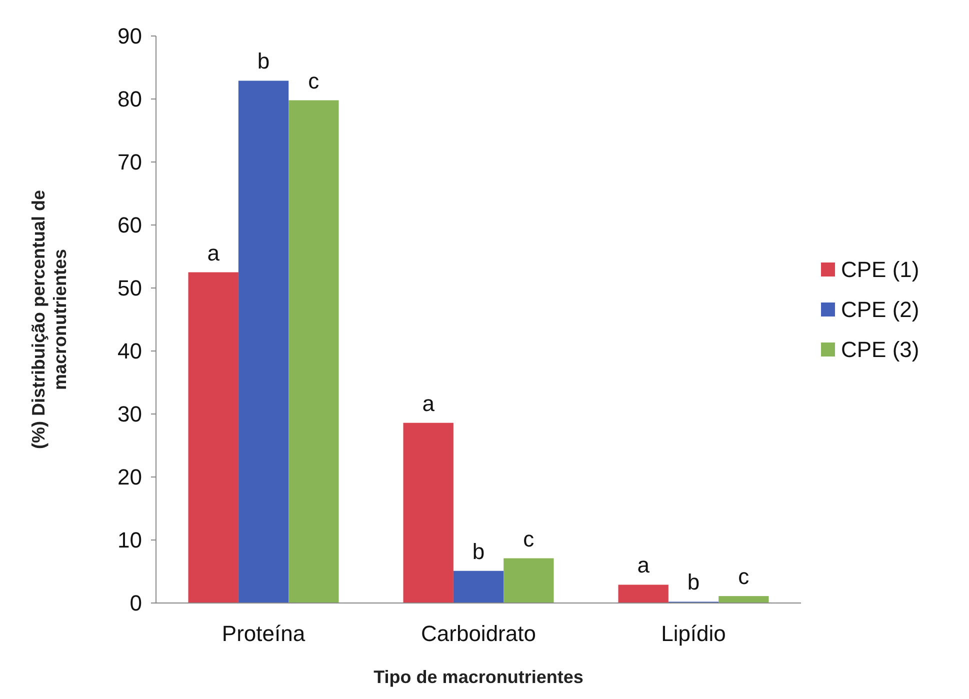  Describe the element at coordinates (130, 351) in the screenshot. I see `y-tick-label: 40` at that location.